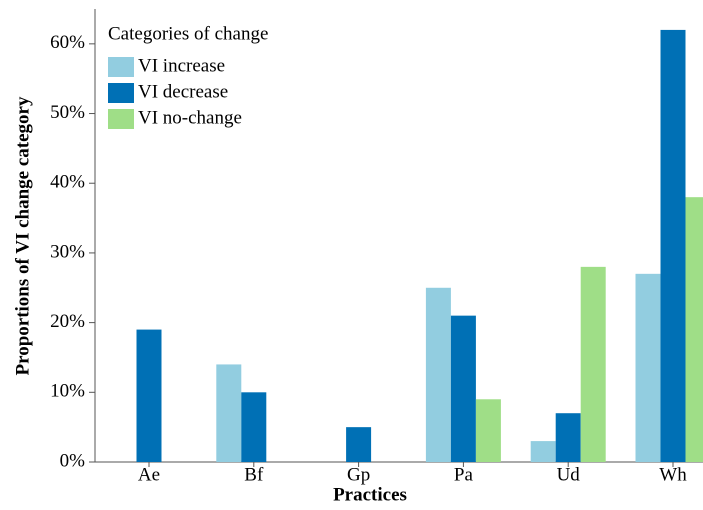  I want to click on x-tick-label: Wh, so click(673, 474).